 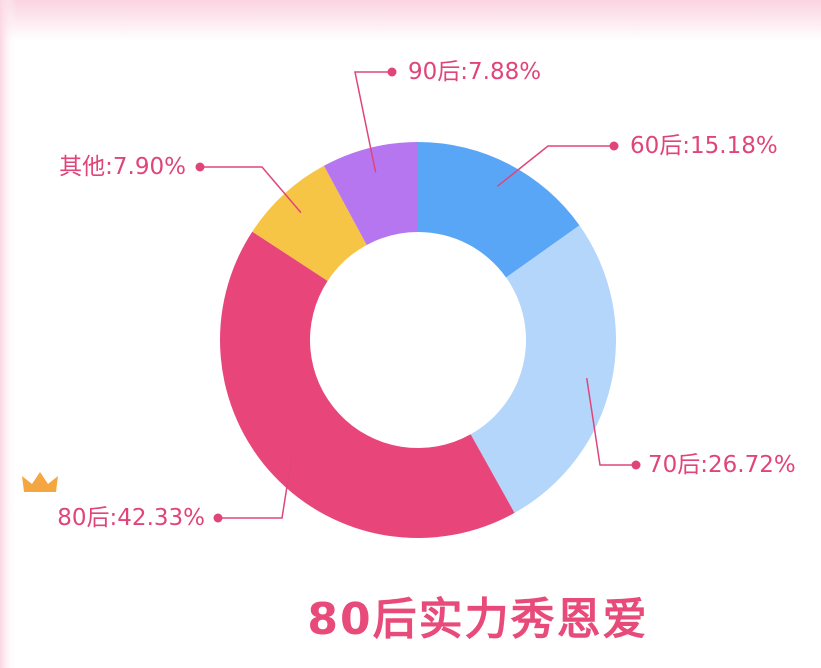 What do you see at coordinates (747, 465) in the screenshot?
I see `value-label: :26.72%` at bounding box center [747, 465].